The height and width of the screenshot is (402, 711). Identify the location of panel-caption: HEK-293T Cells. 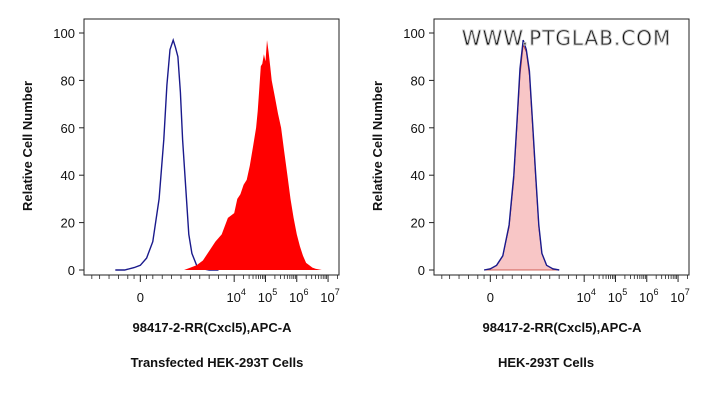
(546, 362).